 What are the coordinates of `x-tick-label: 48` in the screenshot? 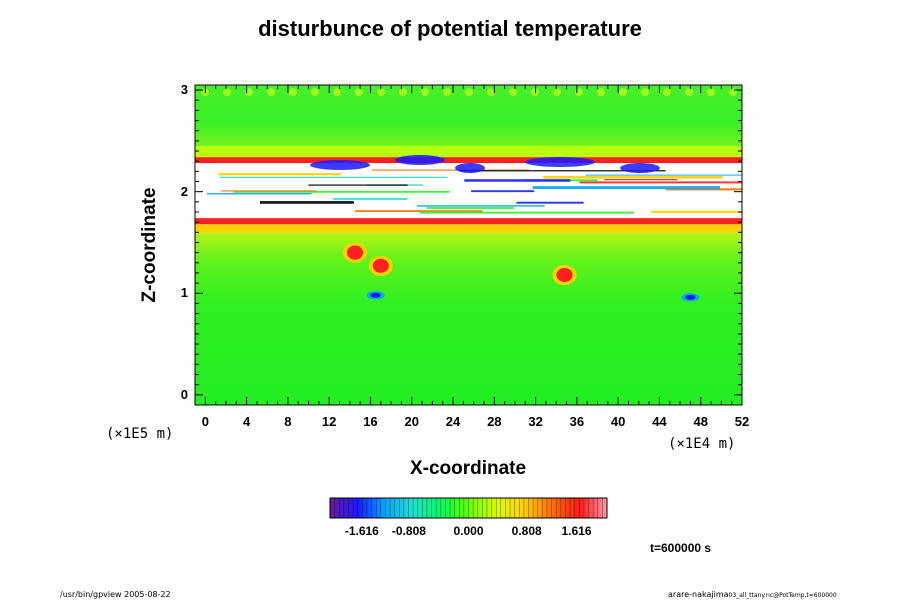 It's located at (700, 421).